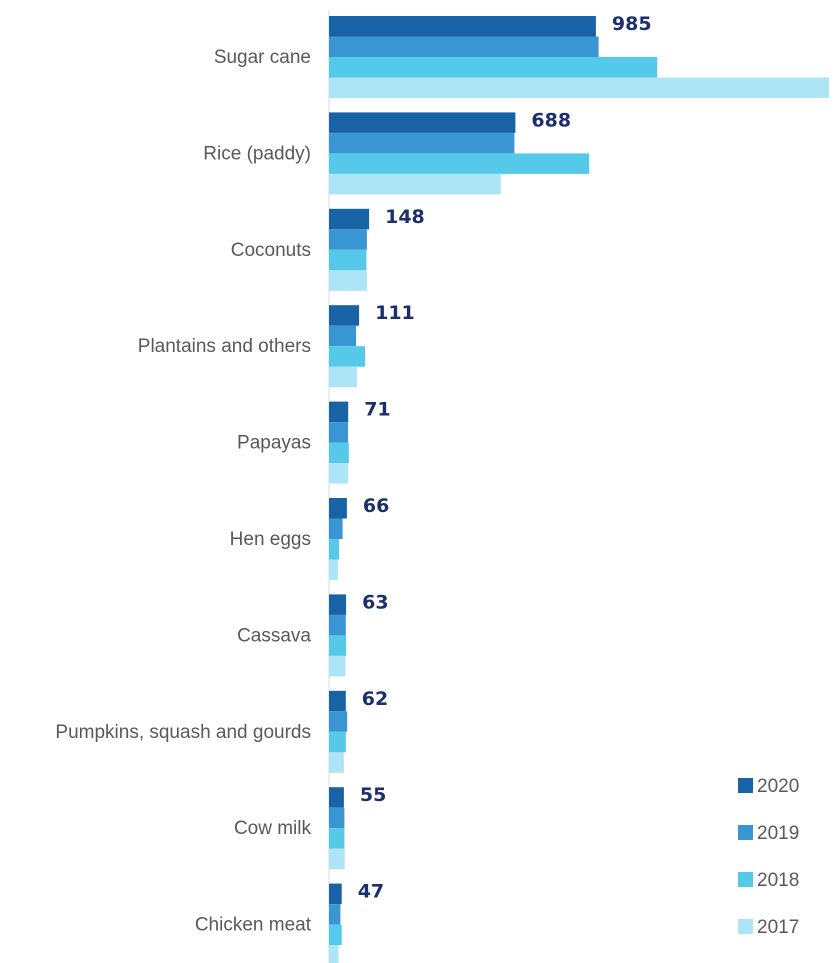 The image size is (838, 963). What do you see at coordinates (405, 217) in the screenshot?
I see `data-label: 148` at bounding box center [405, 217].